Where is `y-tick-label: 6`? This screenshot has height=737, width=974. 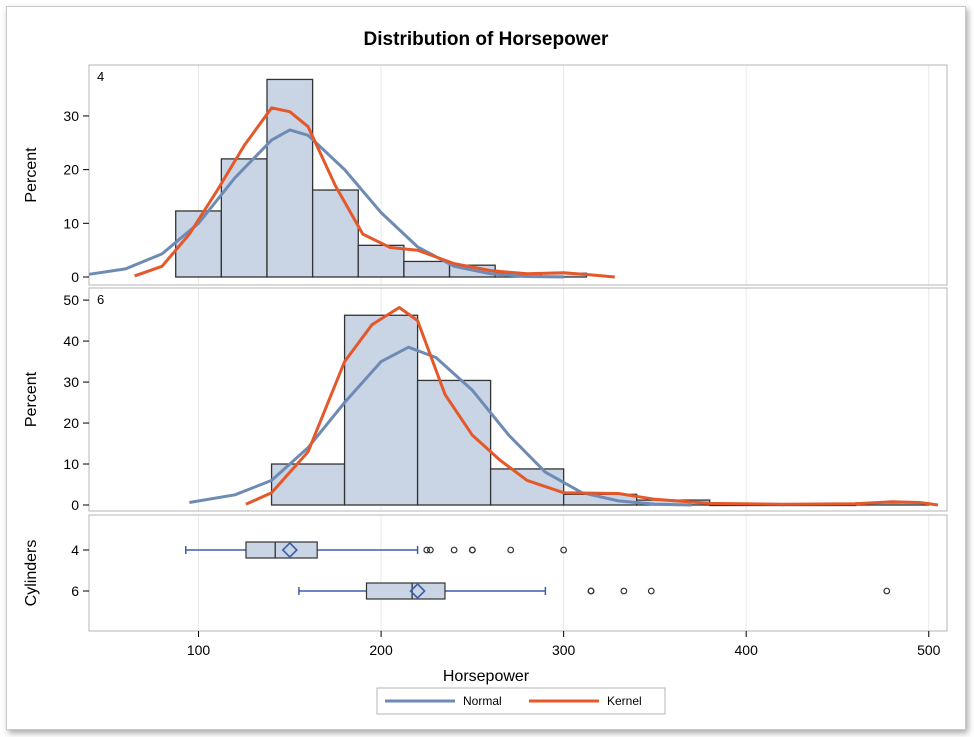
y-tick-label: 6 is located at coordinates (75, 591).